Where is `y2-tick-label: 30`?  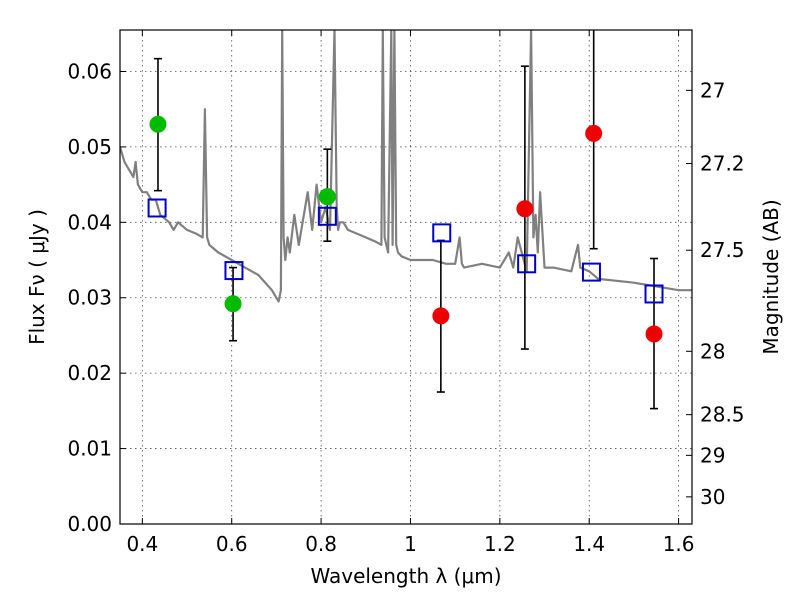 y2-tick-label: 30 is located at coordinates (712, 497).